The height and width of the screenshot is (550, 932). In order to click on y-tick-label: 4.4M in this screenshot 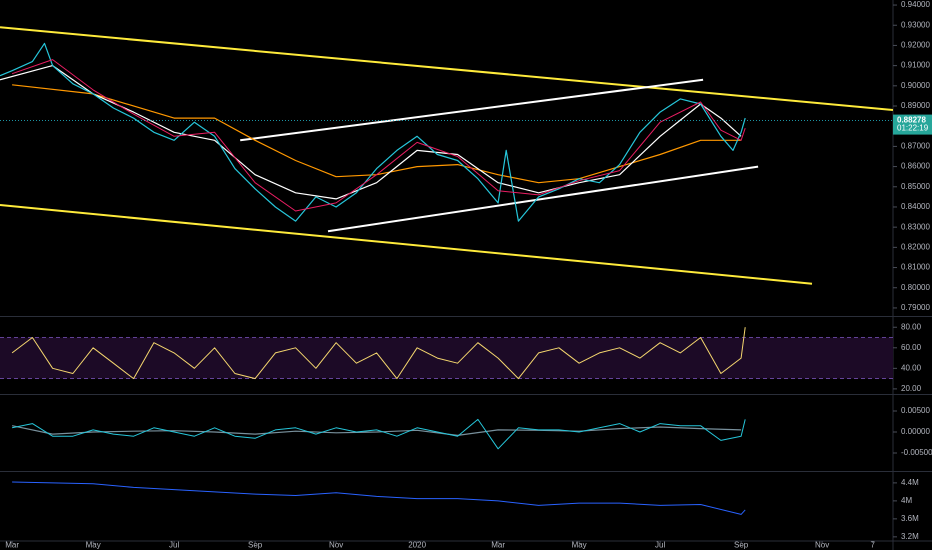, I will do `click(910, 482)`.